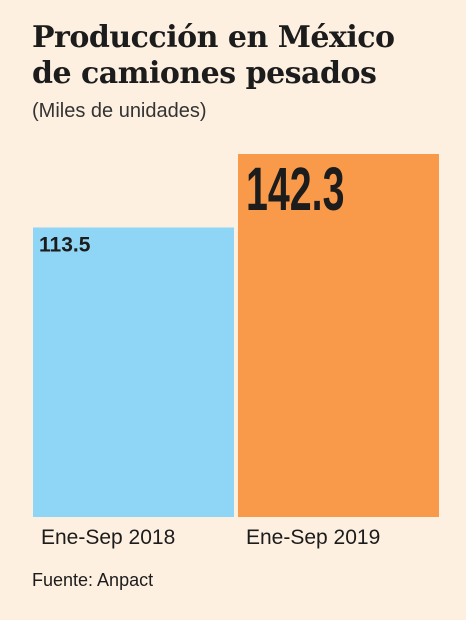 Image resolution: width=466 pixels, height=620 pixels. What do you see at coordinates (119, 111) in the screenshot?
I see `chart-subtitle: (Miles de unidades)` at bounding box center [119, 111].